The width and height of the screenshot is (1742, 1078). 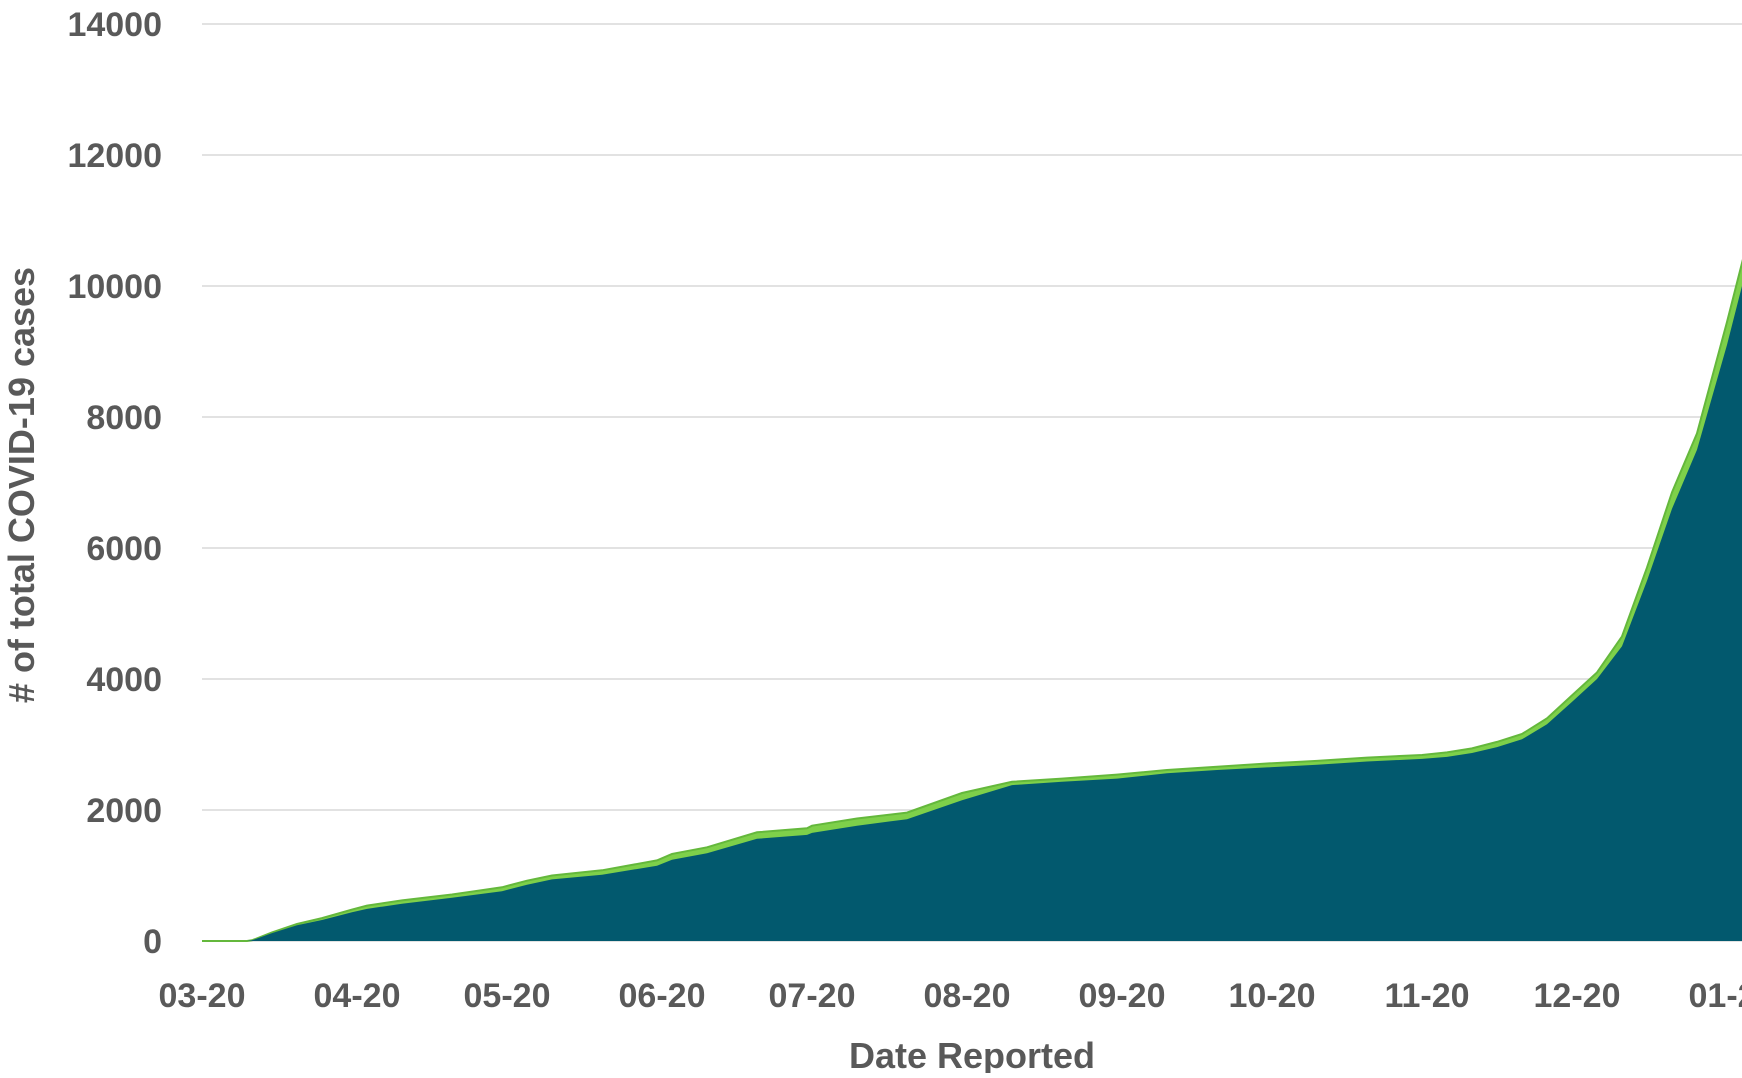 What do you see at coordinates (21, 485) in the screenshot?
I see `y-axis-label: # of total COVID-19 cases` at bounding box center [21, 485].